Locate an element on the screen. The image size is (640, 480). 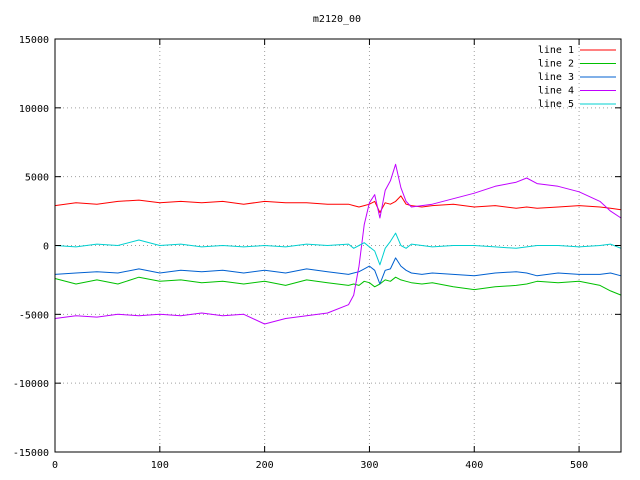
y-tick-label: 5000 is located at coordinates (37, 178).